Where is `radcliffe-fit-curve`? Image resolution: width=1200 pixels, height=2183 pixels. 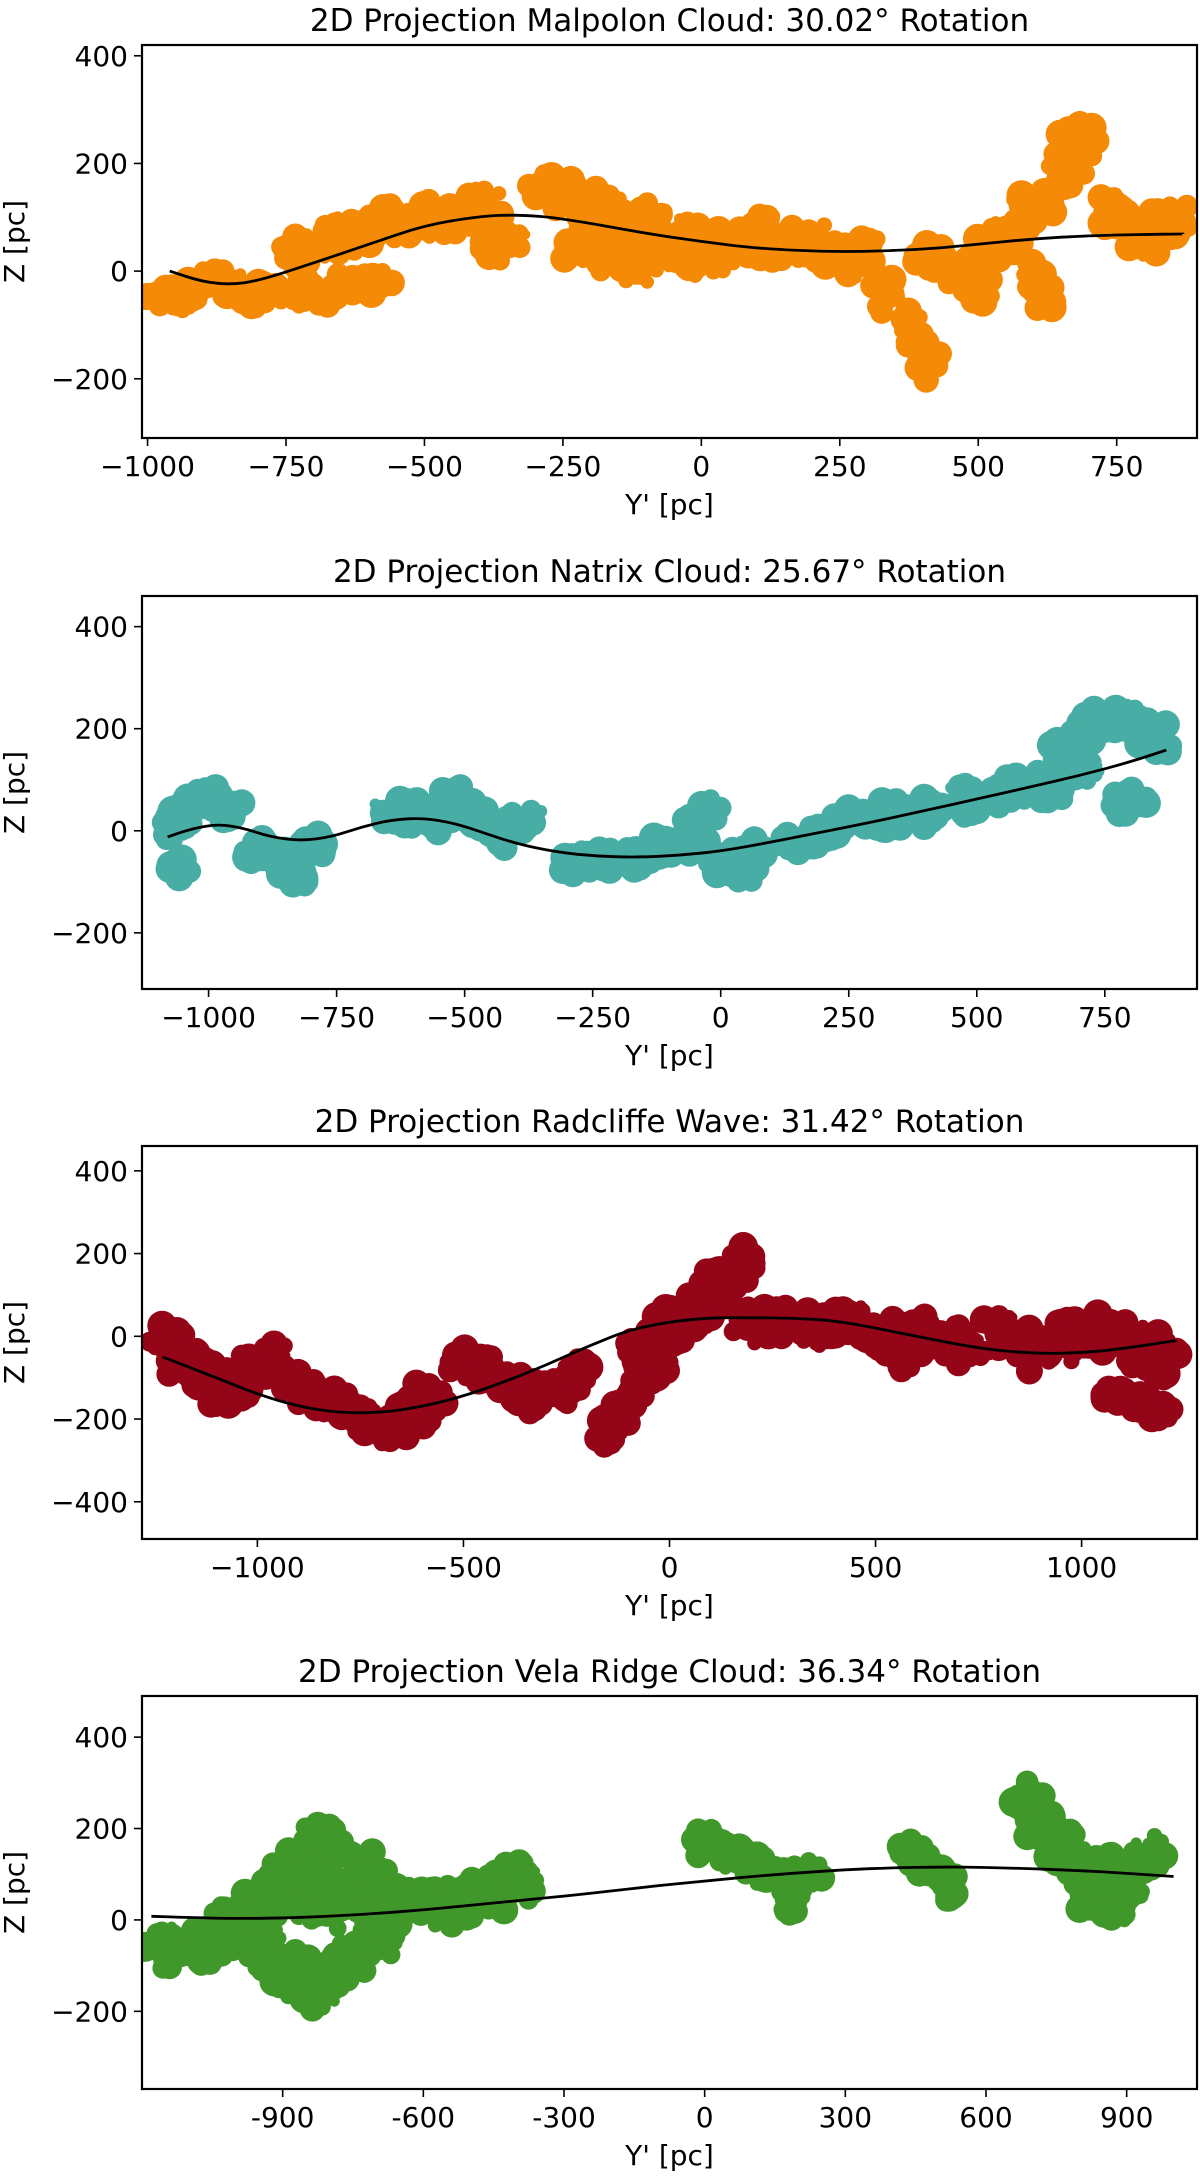
radcliffe-fit-curve is located at coordinates (670, 1365).